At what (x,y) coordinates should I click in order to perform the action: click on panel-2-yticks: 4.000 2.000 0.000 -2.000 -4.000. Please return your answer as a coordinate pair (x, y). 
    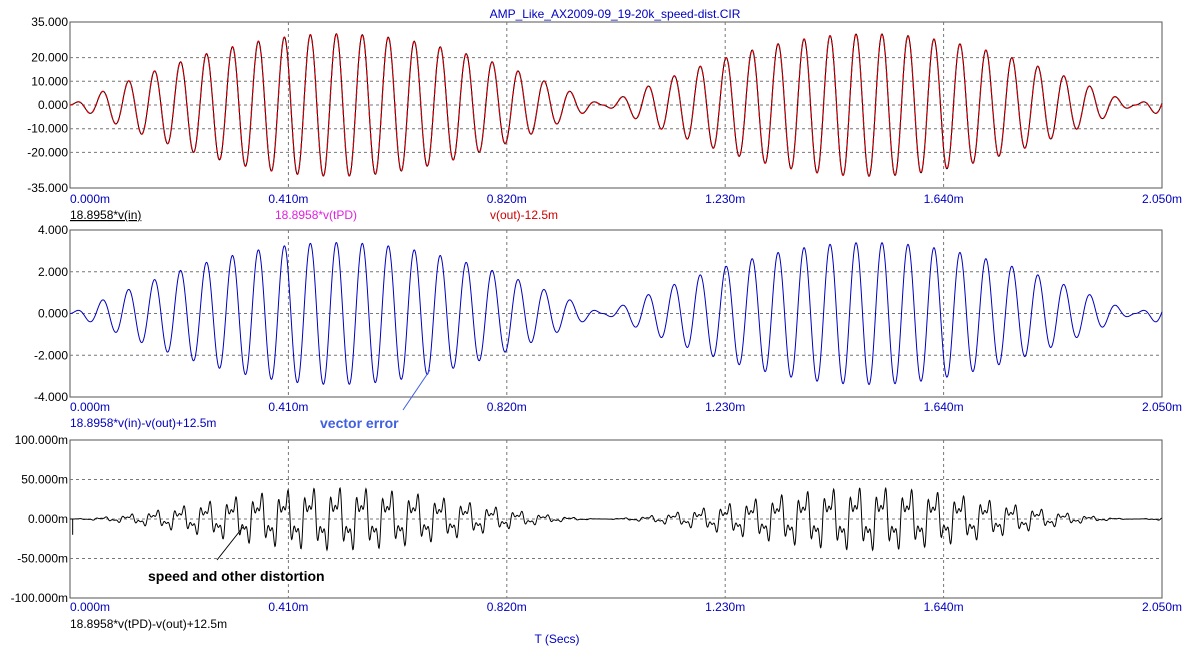
    Looking at the image, I should click on (51, 313).